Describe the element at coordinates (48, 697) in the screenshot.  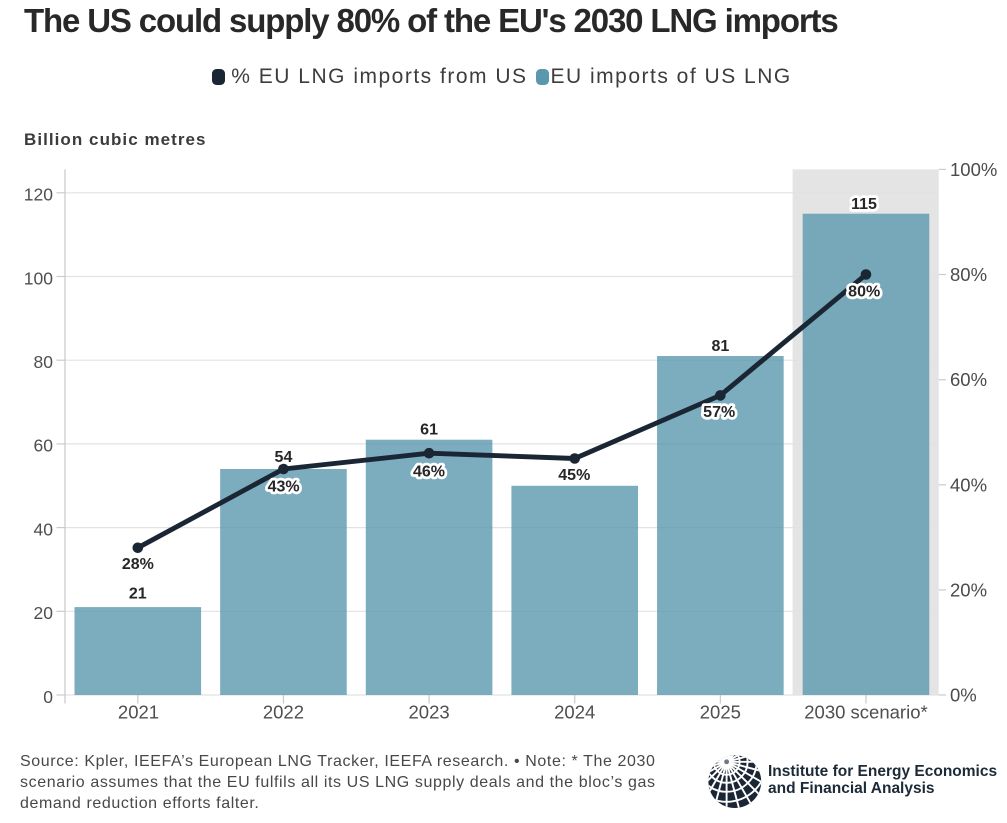
I see `svg-text: 0` at that location.